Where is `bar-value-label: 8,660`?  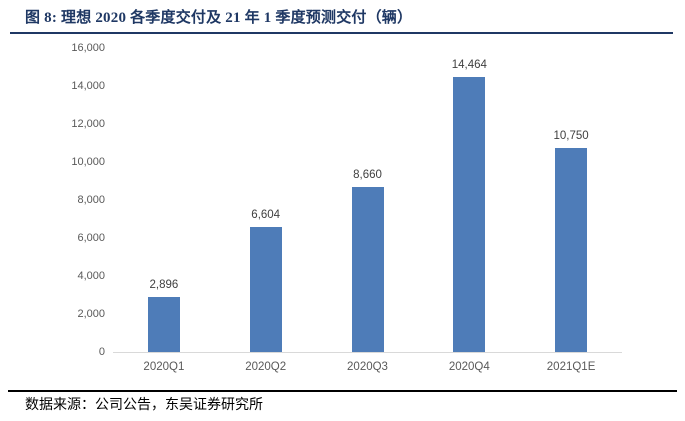
bar-value-label: 8,660 is located at coordinates (367, 175).